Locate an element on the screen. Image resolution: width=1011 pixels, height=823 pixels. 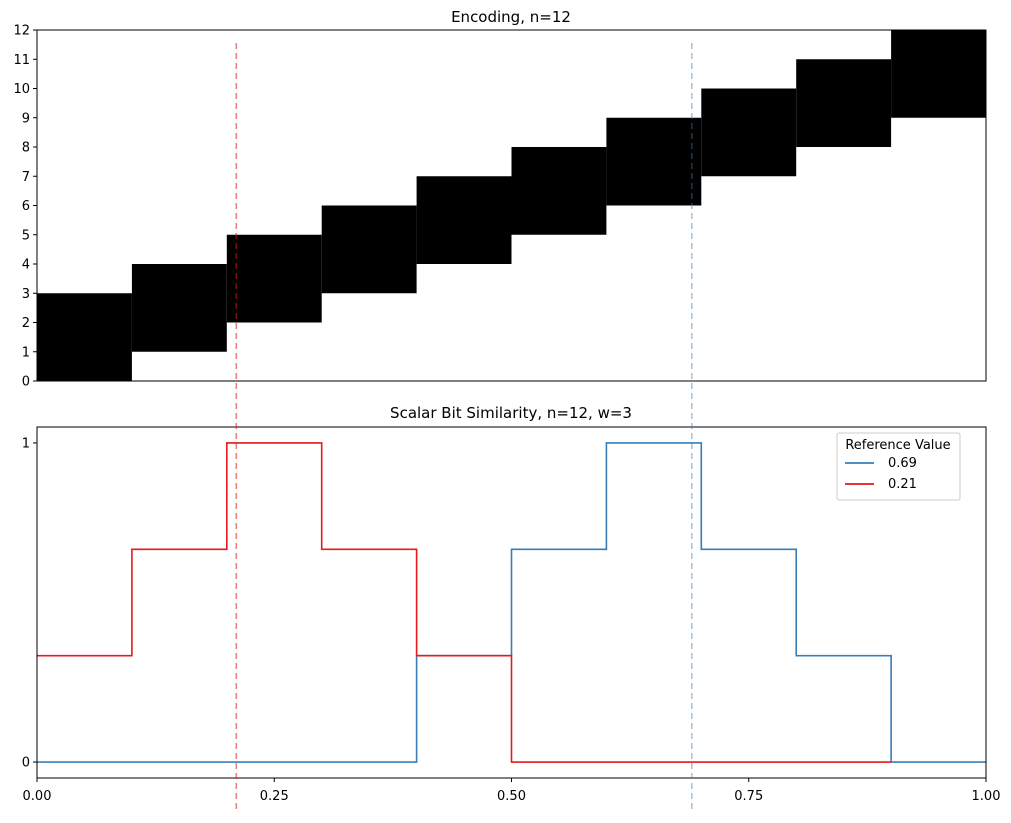
legend-title: Reference Value is located at coordinates (897, 445).